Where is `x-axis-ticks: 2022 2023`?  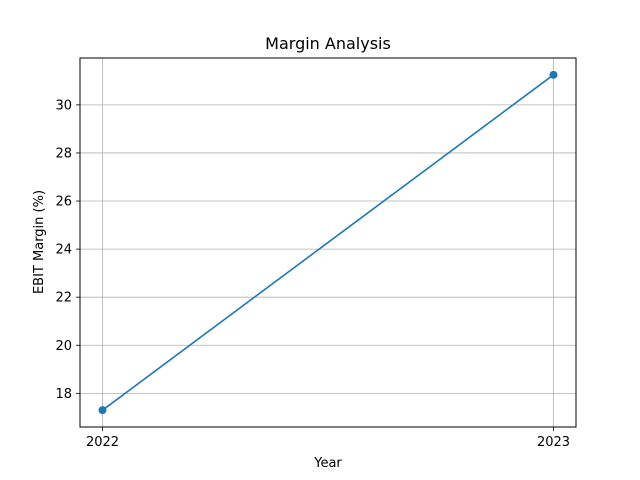
x-axis-ticks: 2022 2023 is located at coordinates (328, 438).